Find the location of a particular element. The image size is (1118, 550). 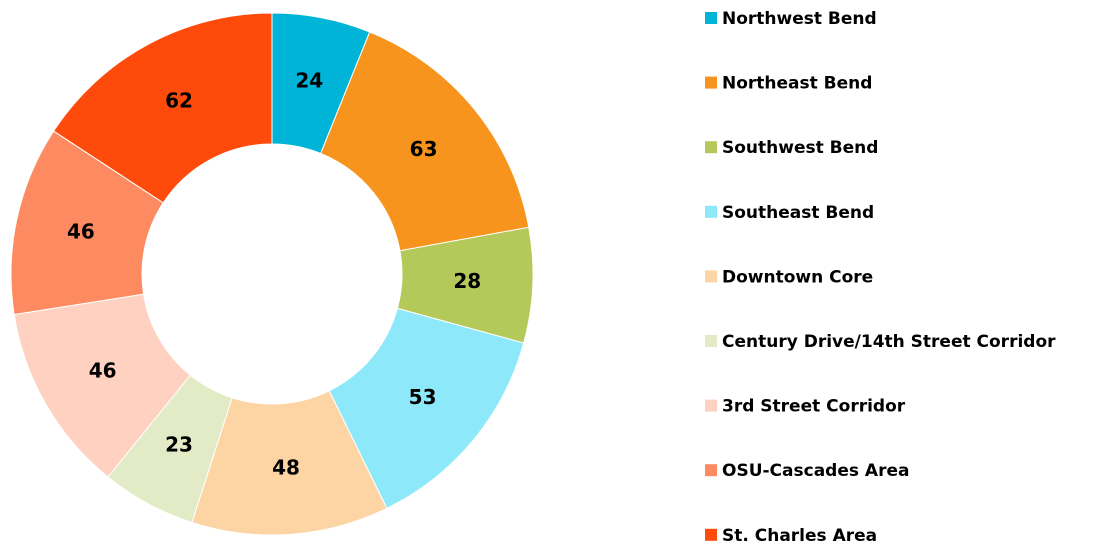

legend-label: St. Charles Area is located at coordinates (799, 536).